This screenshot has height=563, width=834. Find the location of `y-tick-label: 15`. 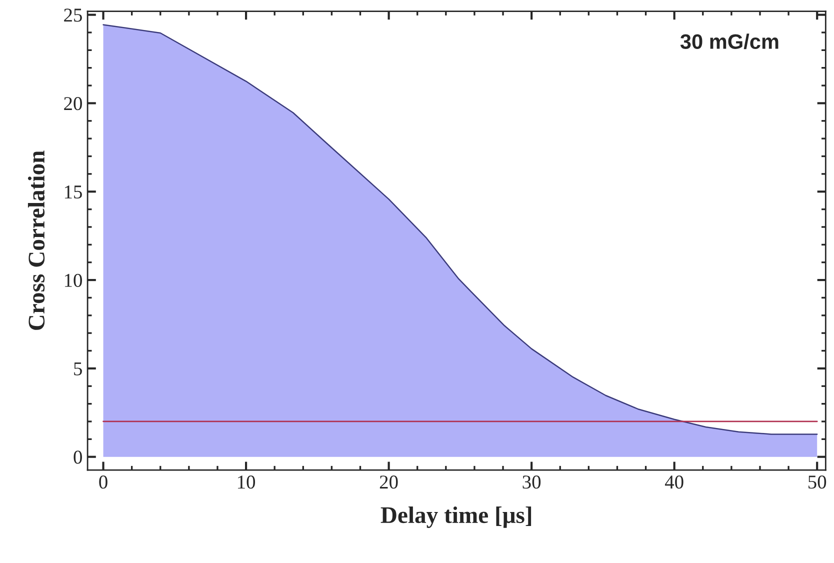

y-tick-label: 15 is located at coordinates (73, 192).